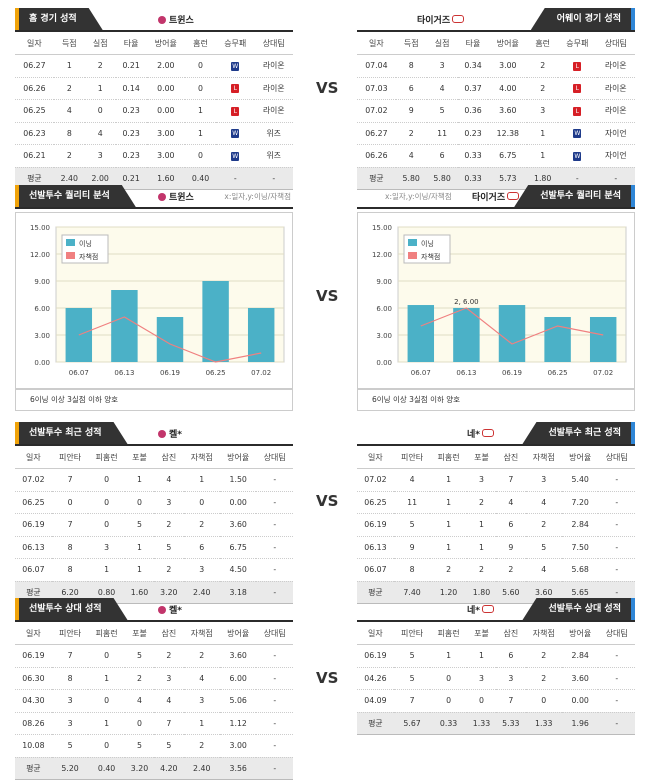 The image size is (650, 780). Describe the element at coordinates (69, 133) in the screenshot. I see `table-cell: 8` at that location.